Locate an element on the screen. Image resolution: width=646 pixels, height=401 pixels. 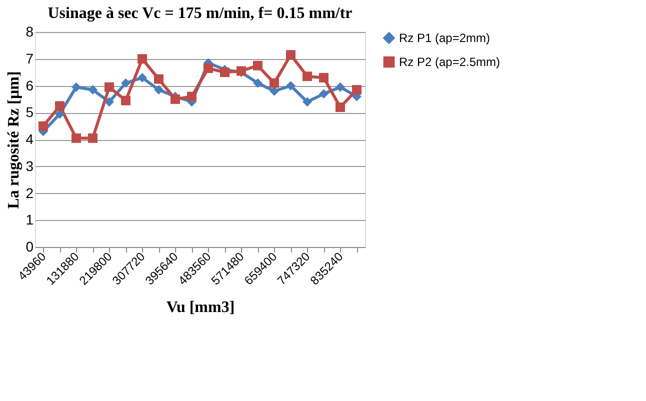
legend-label: Rz P1 (ap=2mm) is located at coordinates (444, 38).